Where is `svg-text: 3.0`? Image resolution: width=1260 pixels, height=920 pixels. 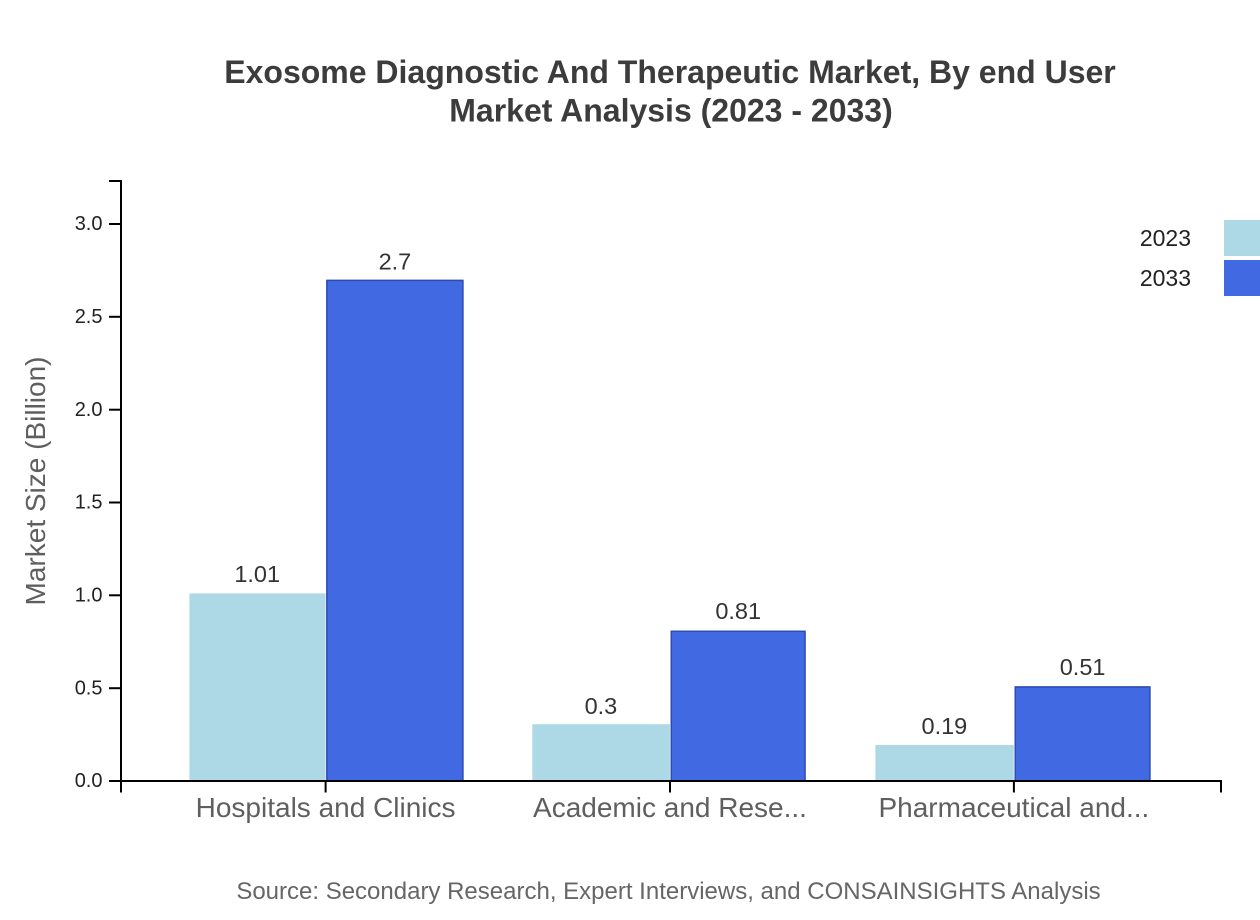 svg-text: 3.0 is located at coordinates (89, 224).